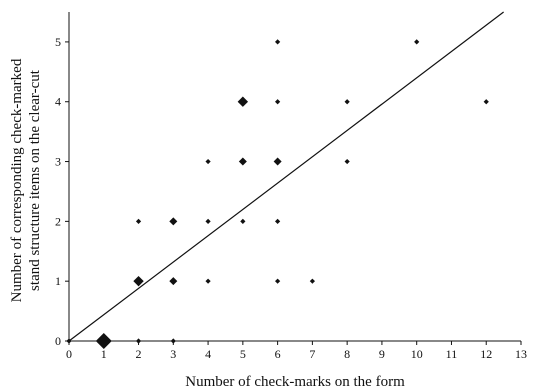  I want to click on x-tick-label: 1, so click(104, 354).